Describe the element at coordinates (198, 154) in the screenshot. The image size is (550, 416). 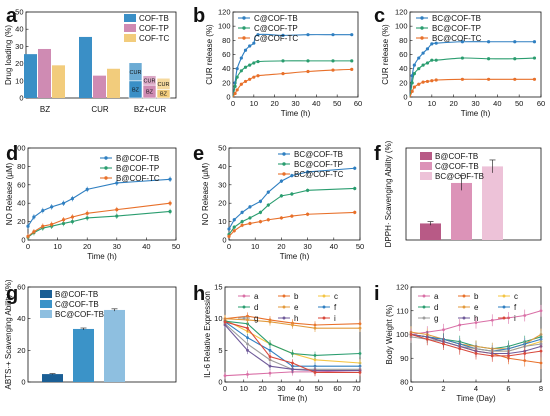
I see `panel-label-e: e` at that location.